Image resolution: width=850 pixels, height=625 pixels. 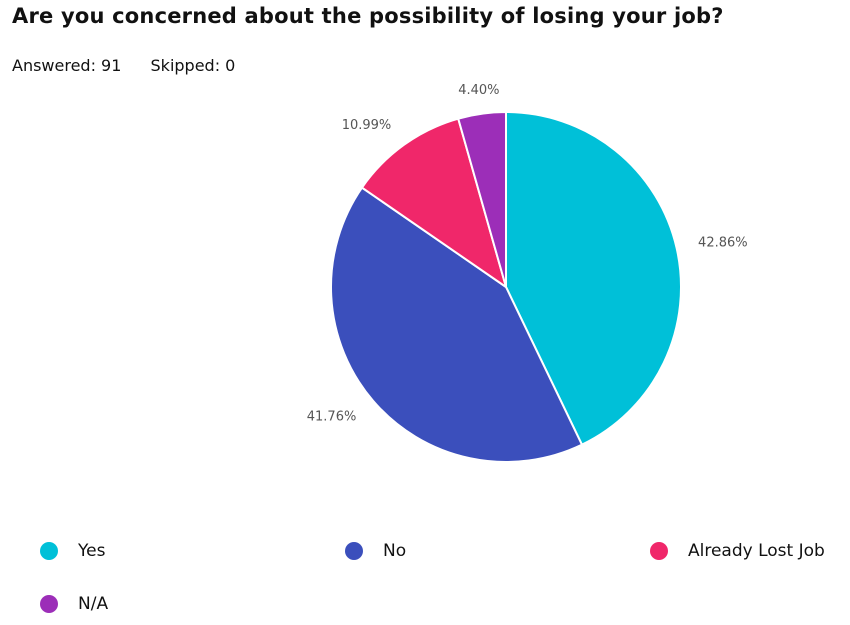 I want to click on data-label-already-lost-job: 10.99%, so click(x=367, y=125).